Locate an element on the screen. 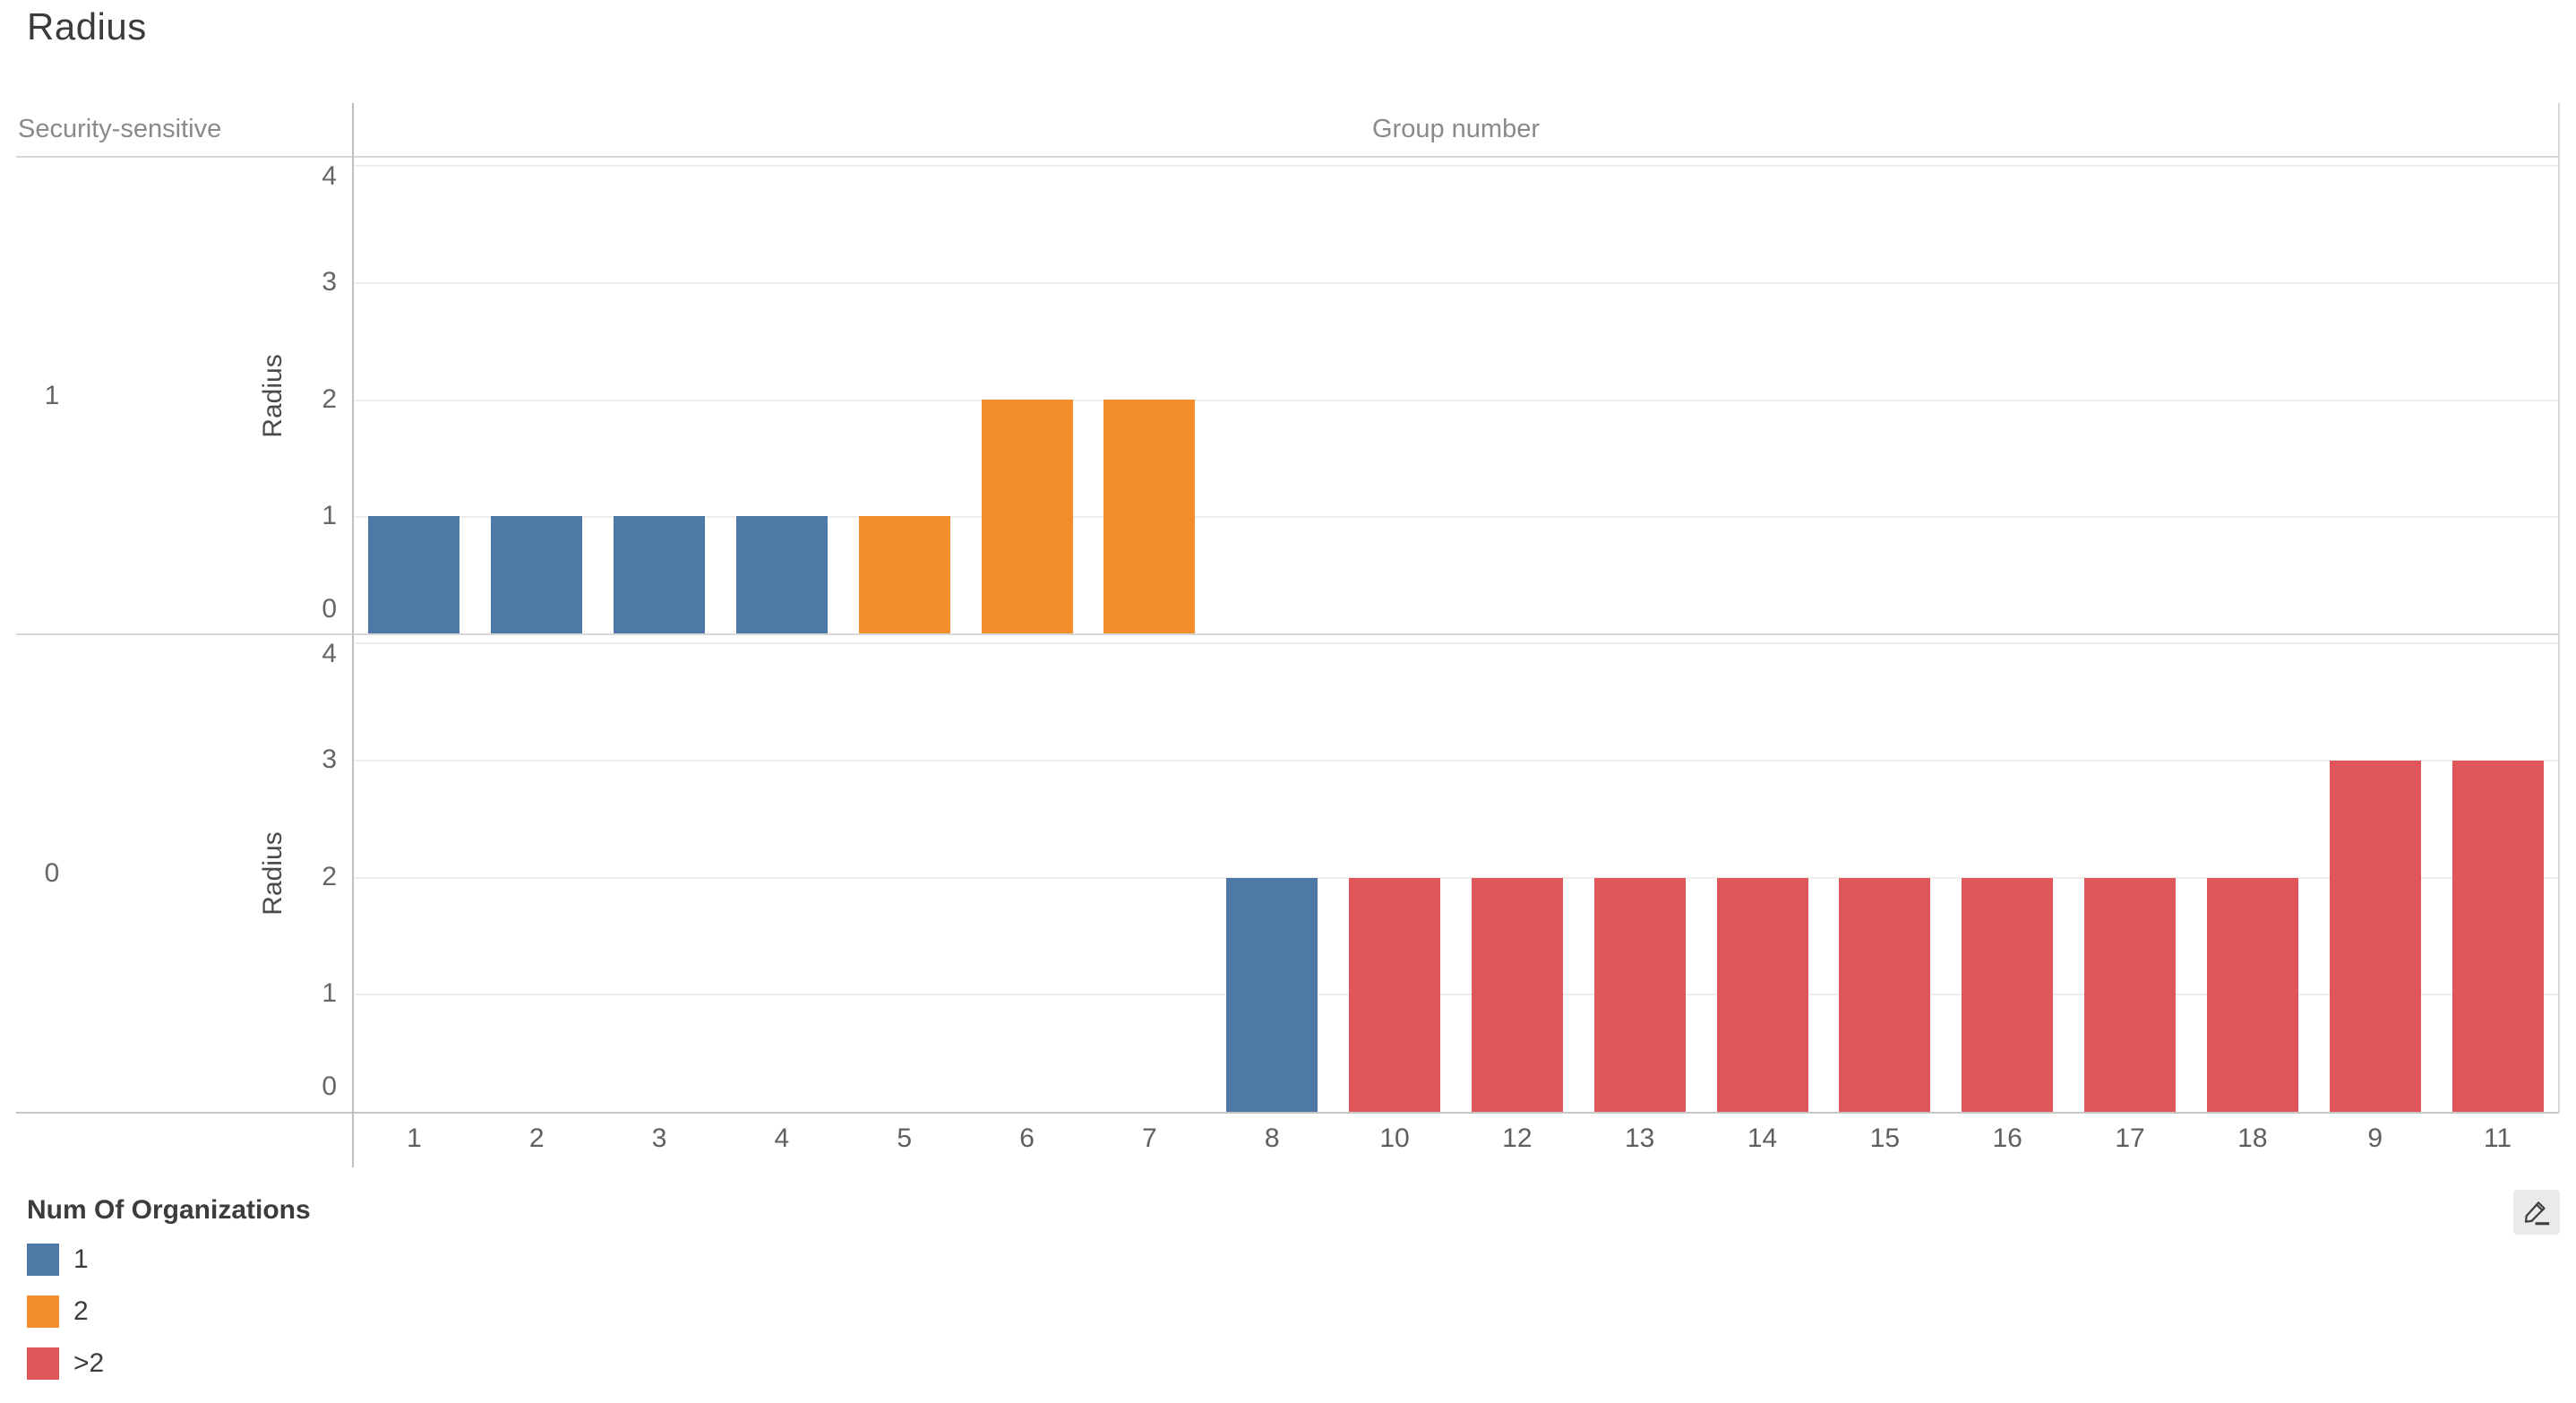  edit-pencil-button is located at coordinates (2536, 1212).